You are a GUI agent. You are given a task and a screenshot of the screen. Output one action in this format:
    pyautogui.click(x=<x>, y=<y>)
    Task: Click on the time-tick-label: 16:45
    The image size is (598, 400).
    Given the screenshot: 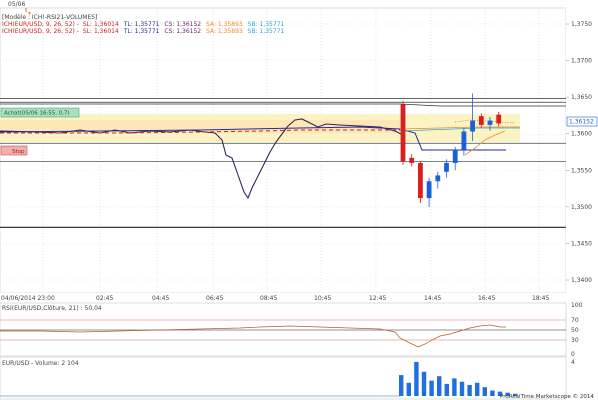 What is the action you would take?
    pyautogui.click(x=486, y=298)
    